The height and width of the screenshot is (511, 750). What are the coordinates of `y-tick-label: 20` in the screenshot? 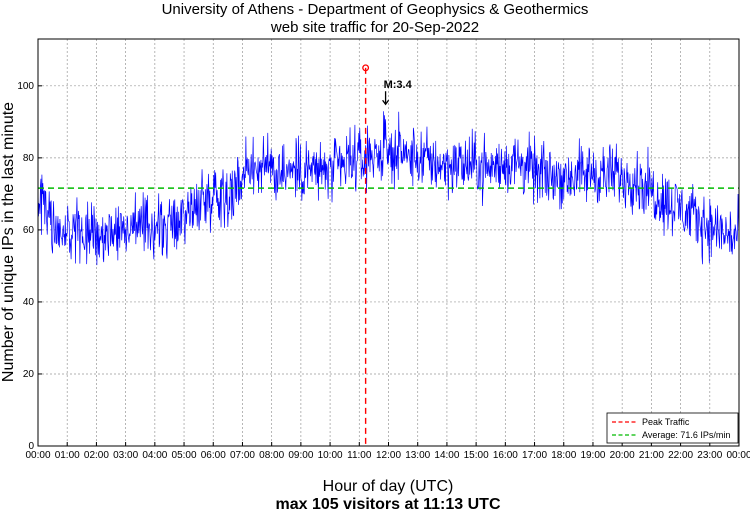 It's located at (29, 374).